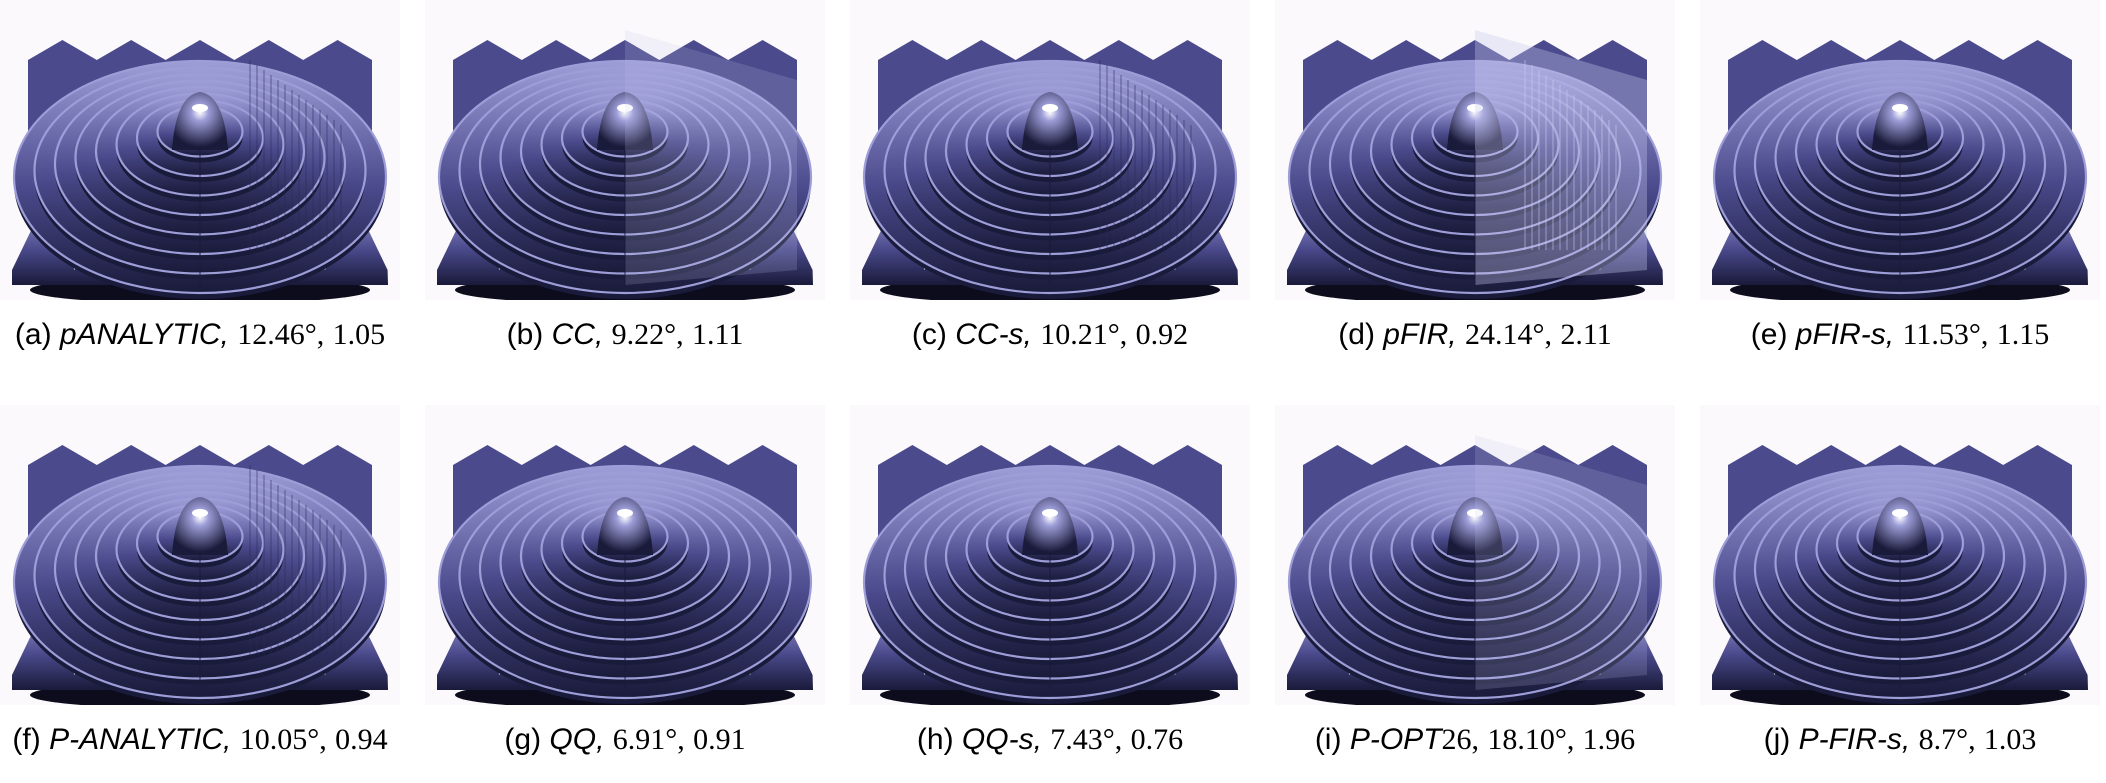 The image size is (2106, 783). I want to click on panel-caption: (f) P-ANALYTIC, 10.05°, 0.94, so click(220, 740).